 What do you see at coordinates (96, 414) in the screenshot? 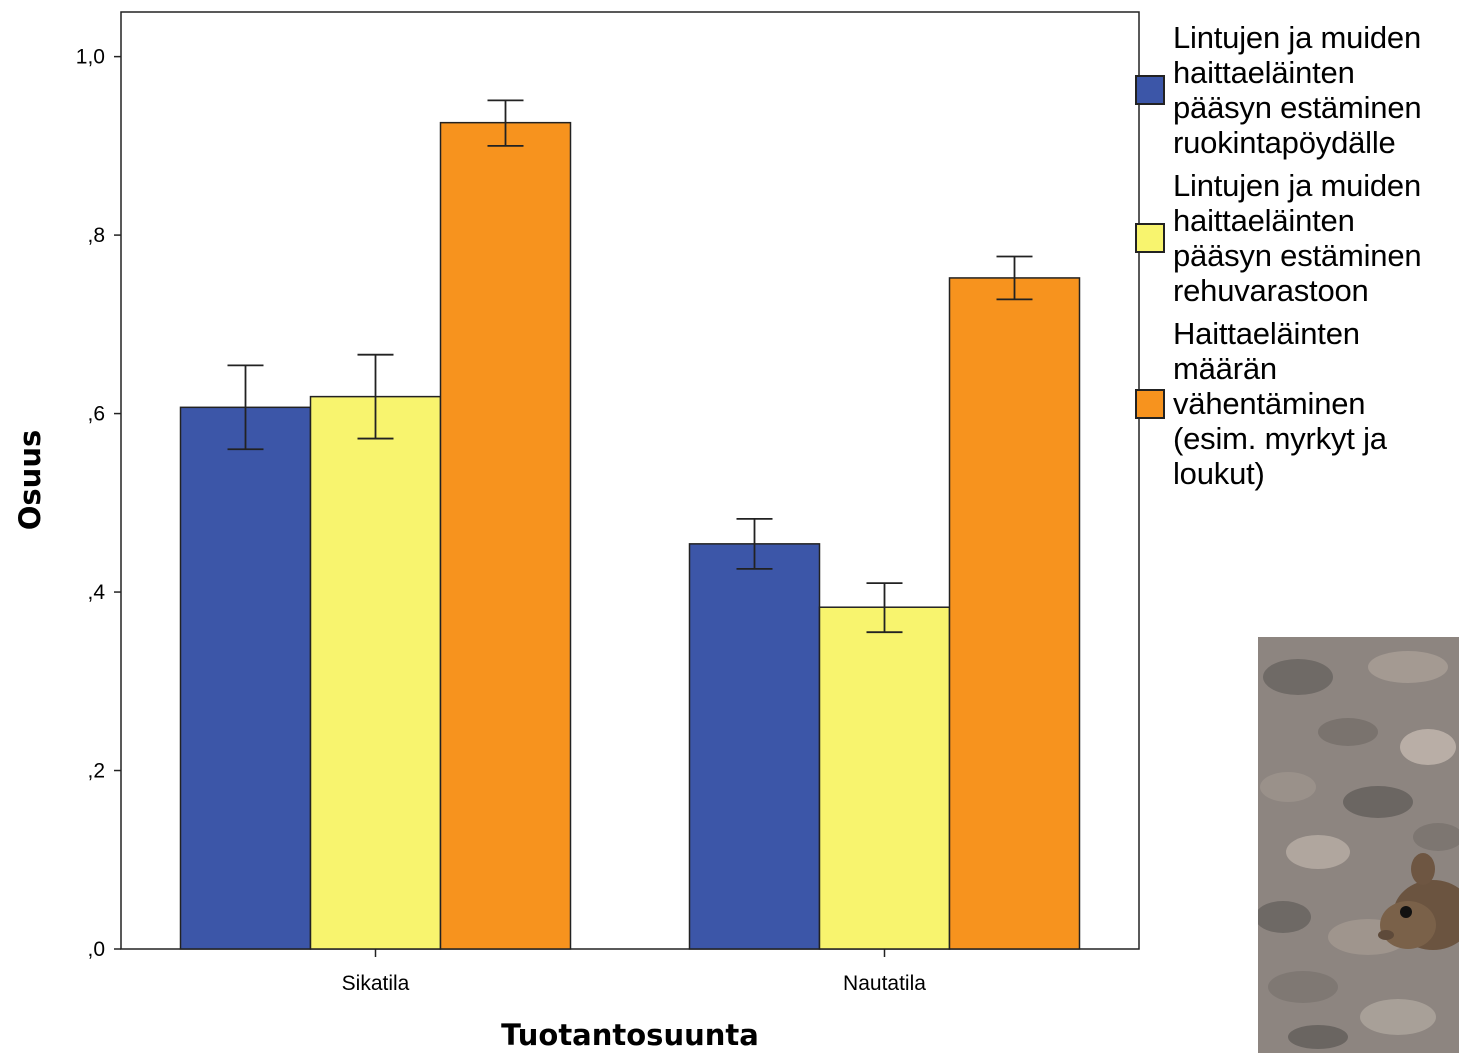
I see `y-tick-label: ,6` at bounding box center [96, 414].